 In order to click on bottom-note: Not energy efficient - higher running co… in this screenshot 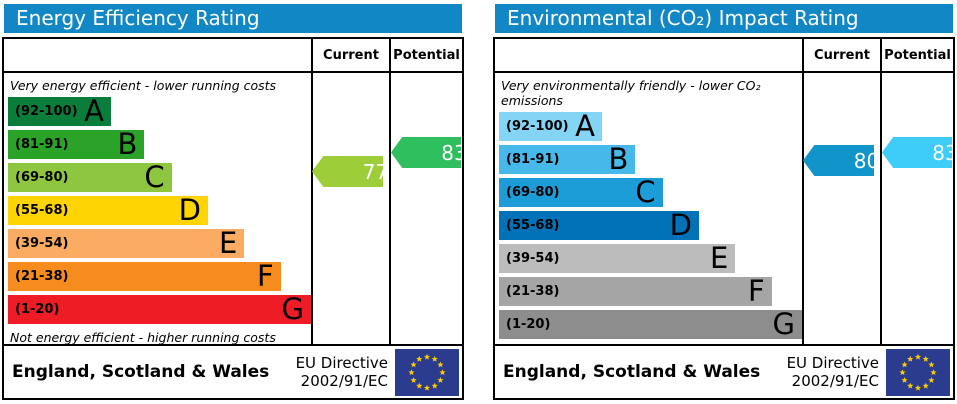, I will do `click(143, 337)`.